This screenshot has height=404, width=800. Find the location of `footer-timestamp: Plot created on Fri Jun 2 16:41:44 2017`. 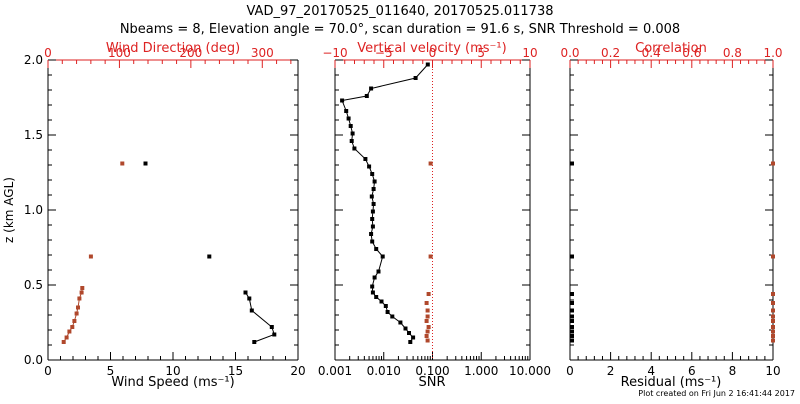

footer-timestamp: Plot created on Fri Jun 2 16:41:44 2017 is located at coordinates (716, 393).